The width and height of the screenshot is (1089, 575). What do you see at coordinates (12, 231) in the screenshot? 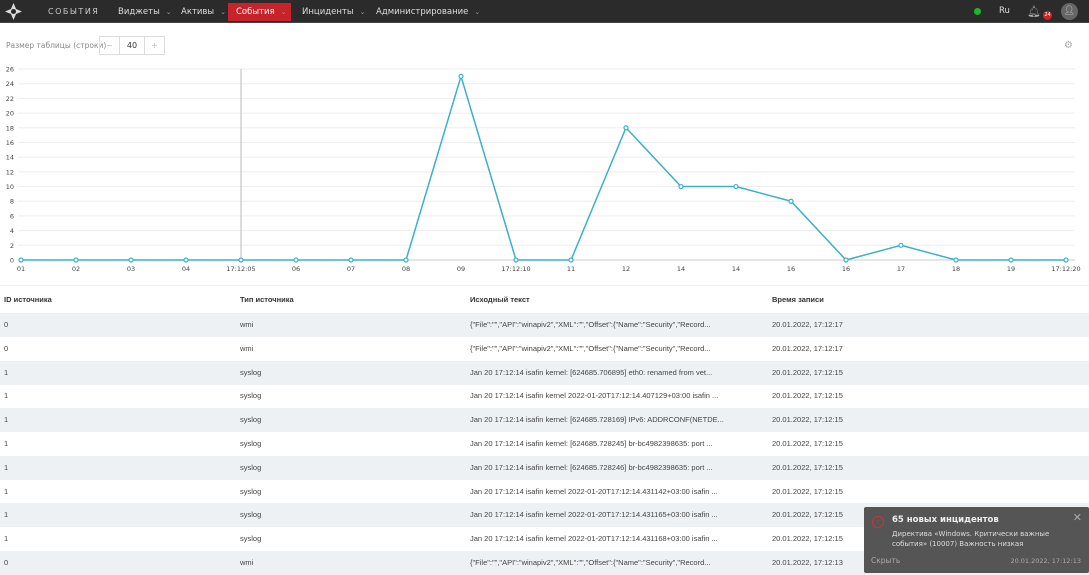
I see `y-tick-label: 4` at bounding box center [12, 231].